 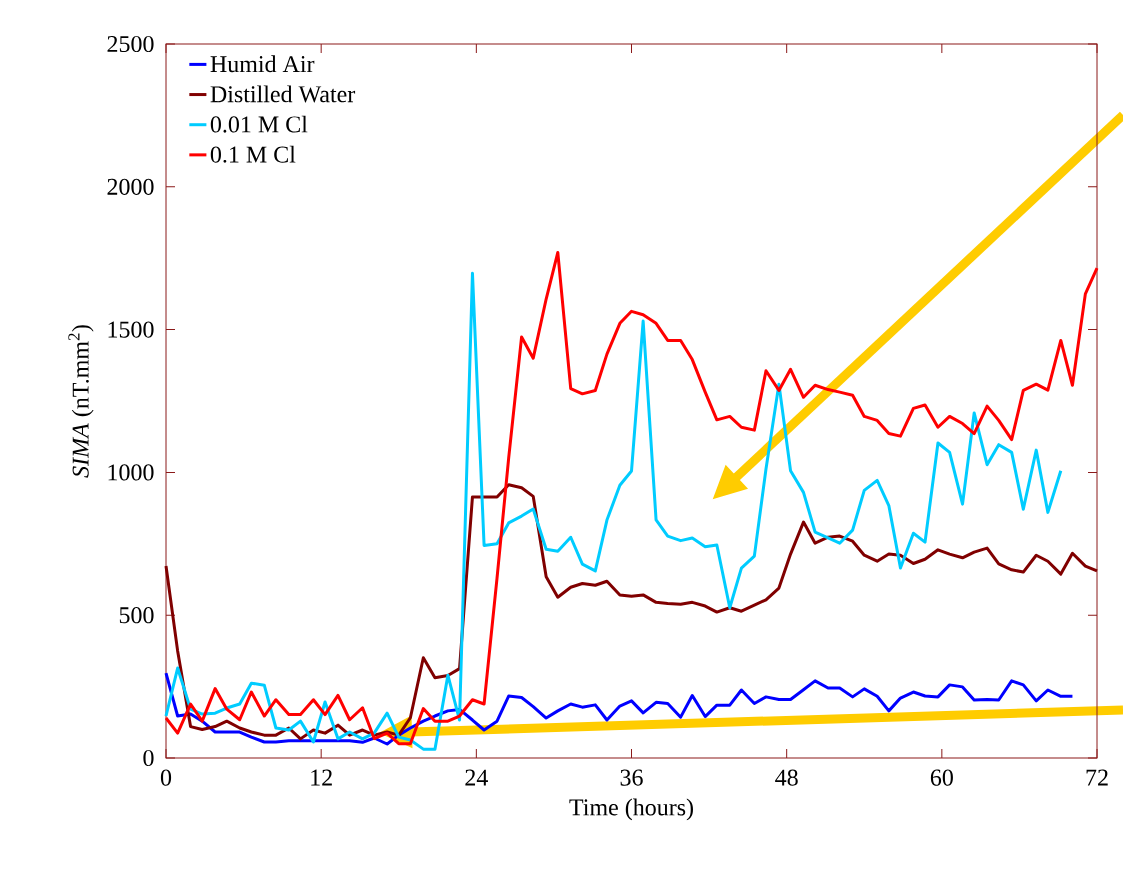 I want to click on y-tick-label: 2000, so click(x=130, y=186).